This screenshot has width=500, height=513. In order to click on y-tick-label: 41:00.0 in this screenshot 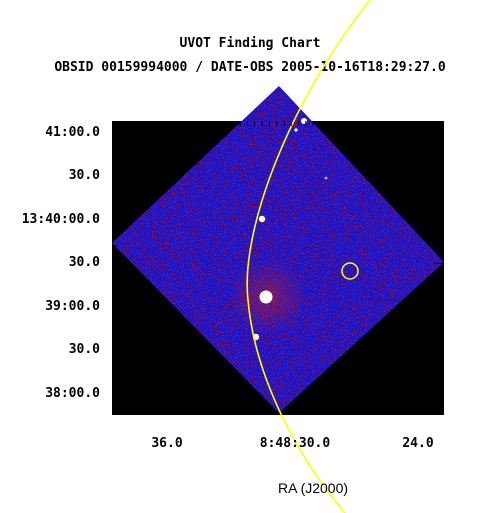, I will do `click(72, 132)`.